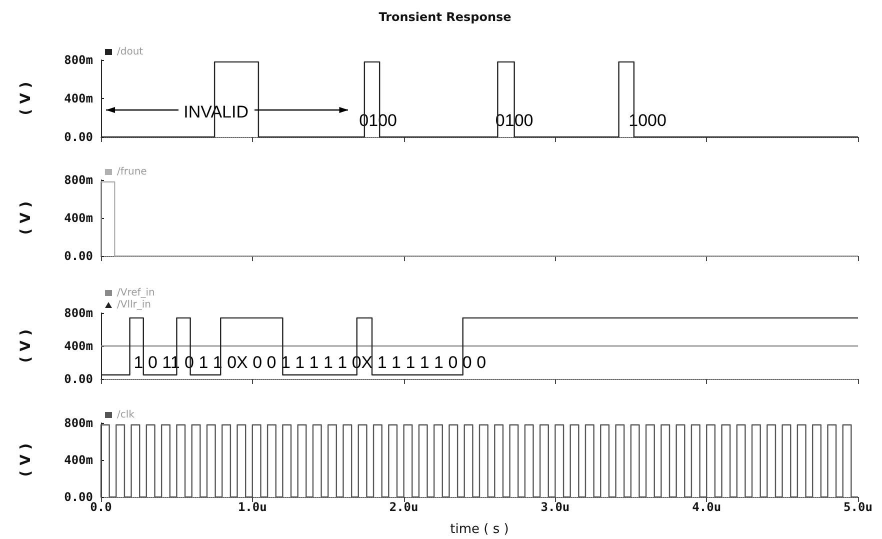  I want to click on legend-label: /Vllr_in, so click(134, 305).